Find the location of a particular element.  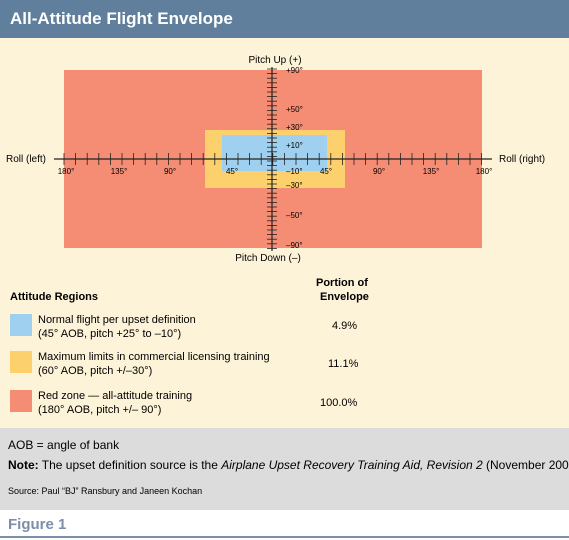

roll-tick-label-left: 90° is located at coordinates (170, 171).